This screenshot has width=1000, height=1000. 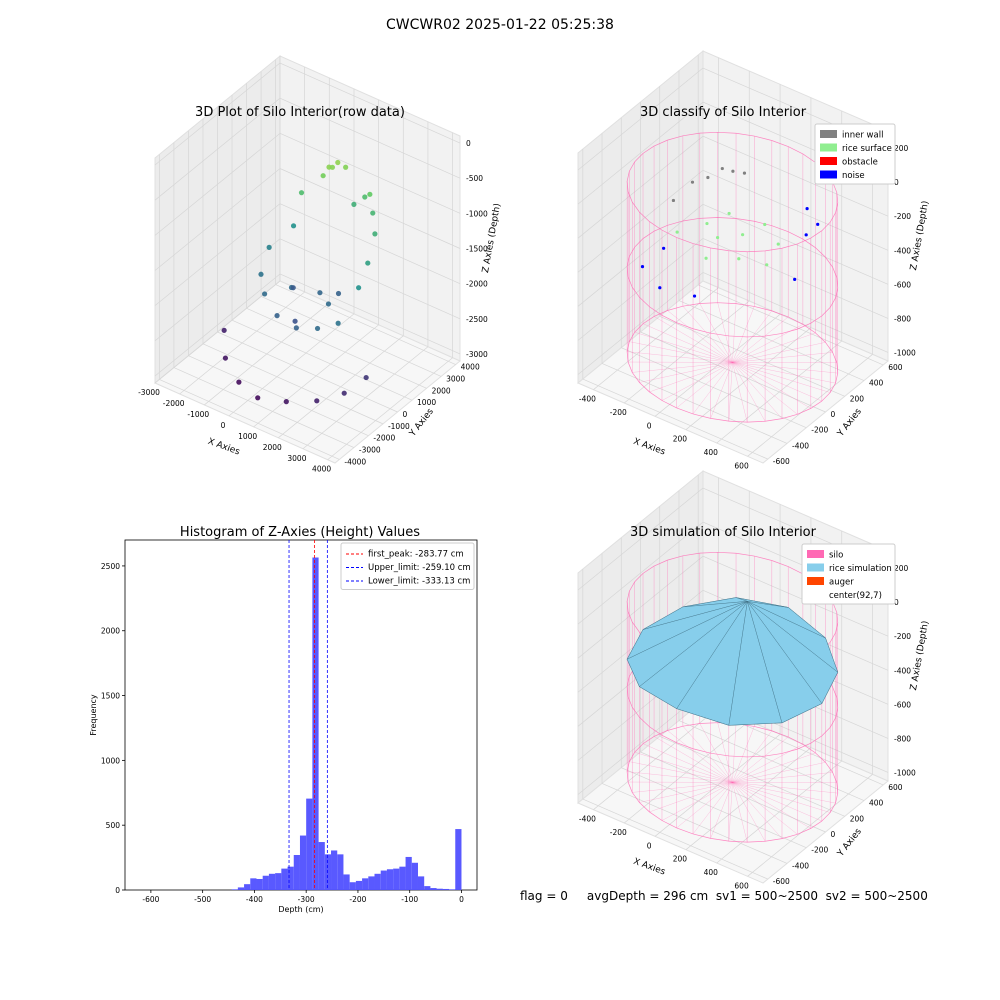 I want to click on plot-area, so click(x=301, y=715).